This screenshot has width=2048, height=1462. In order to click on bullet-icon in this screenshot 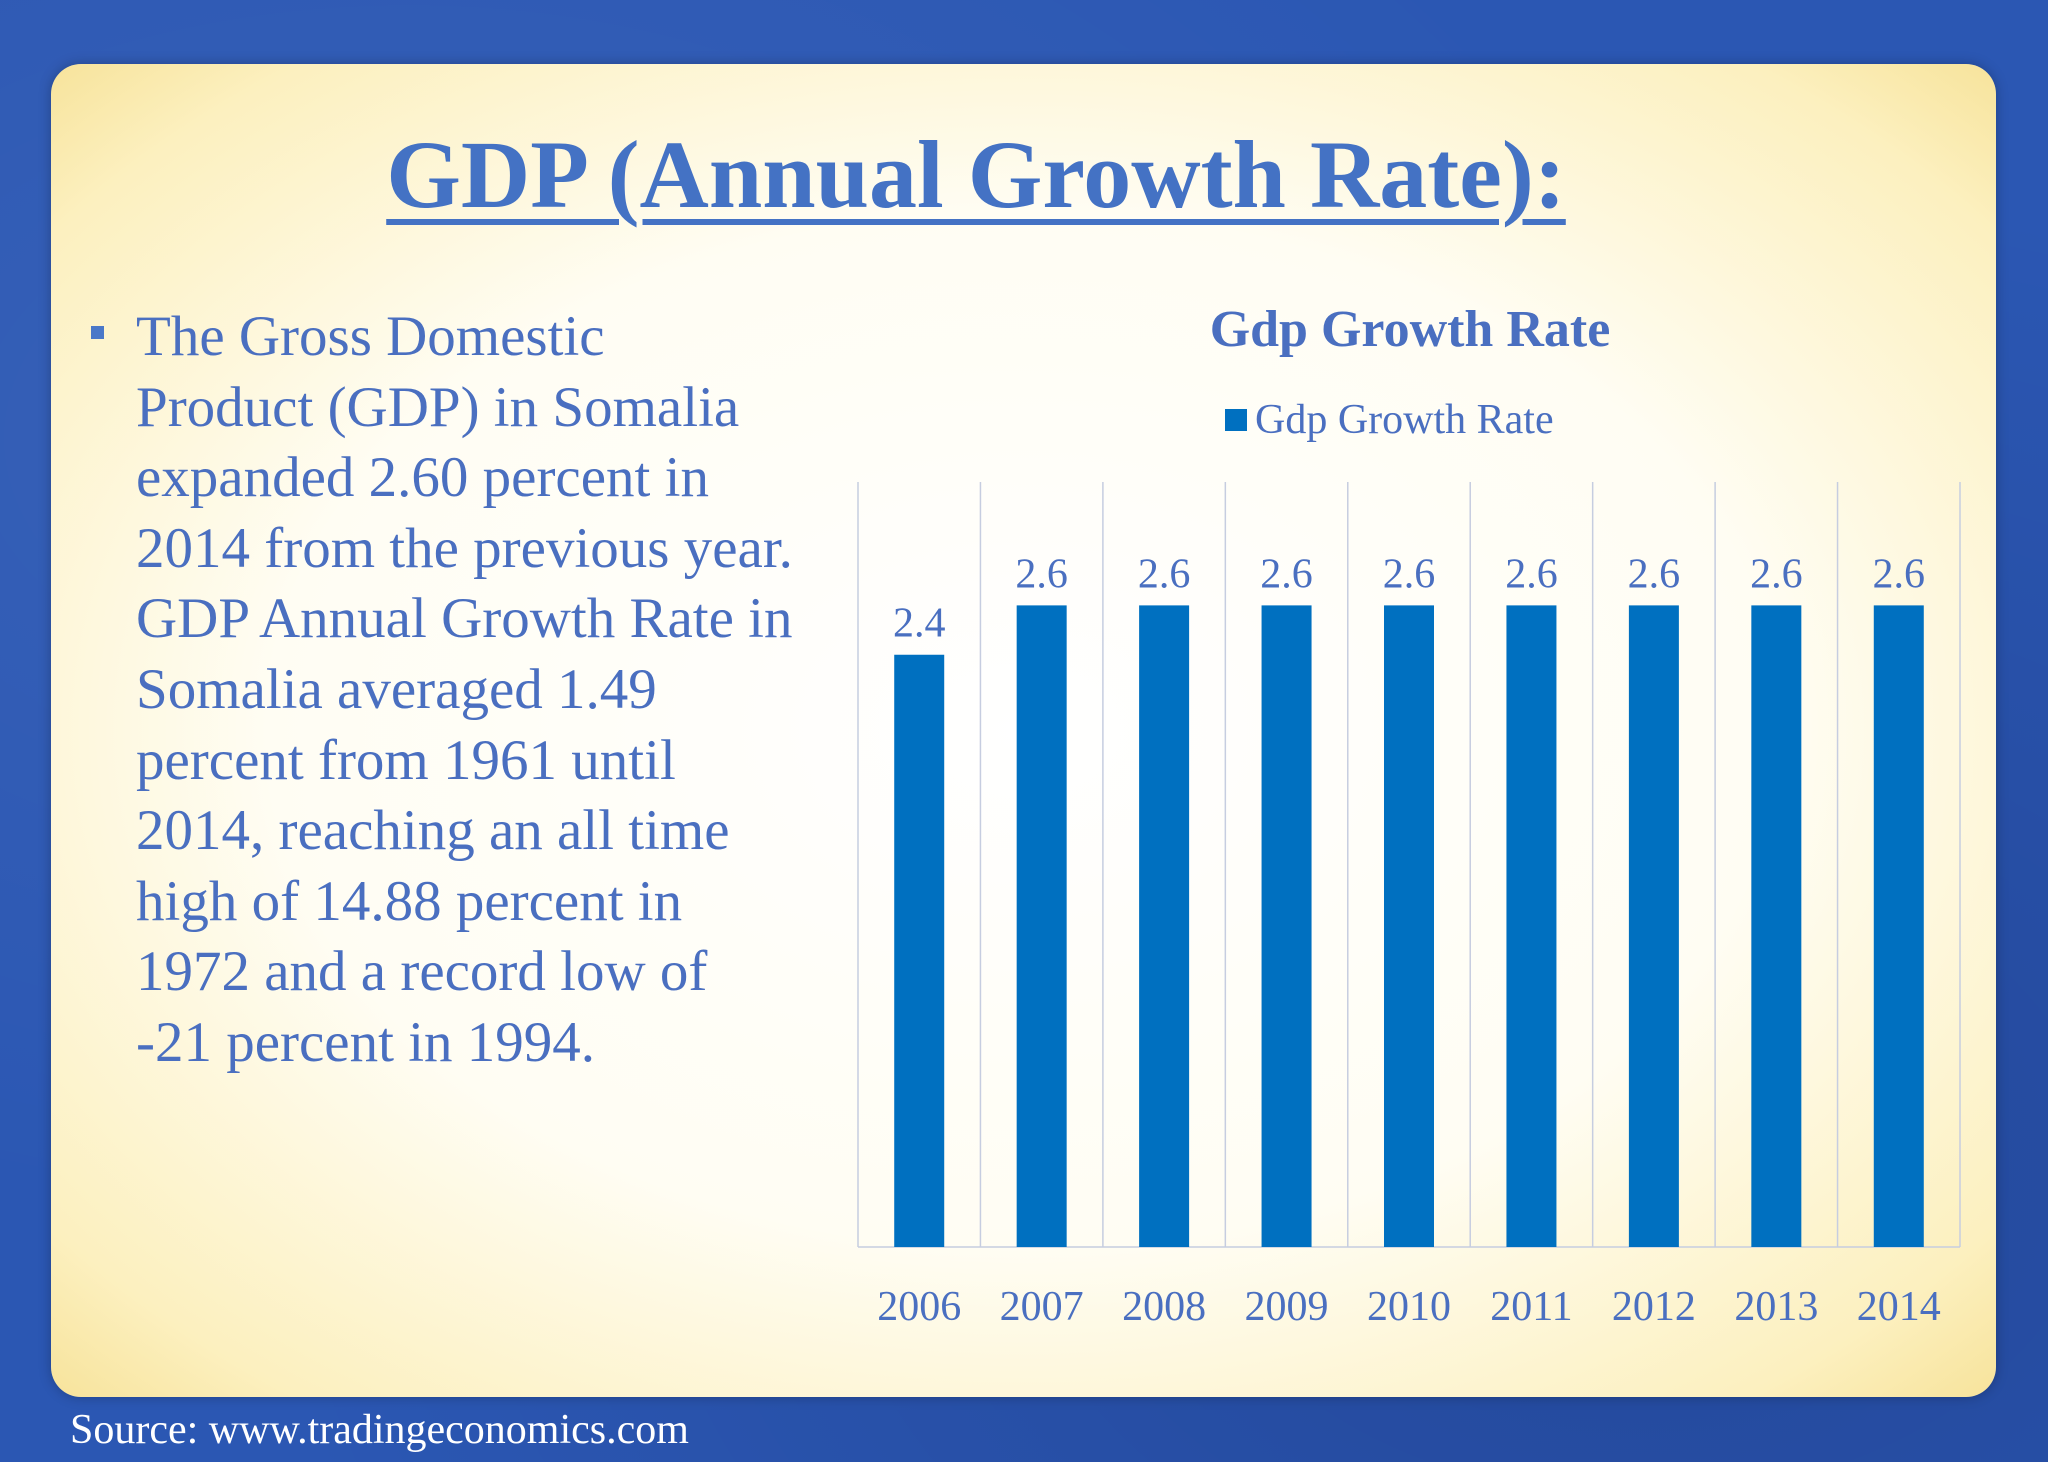, I will do `click(97, 332)`.